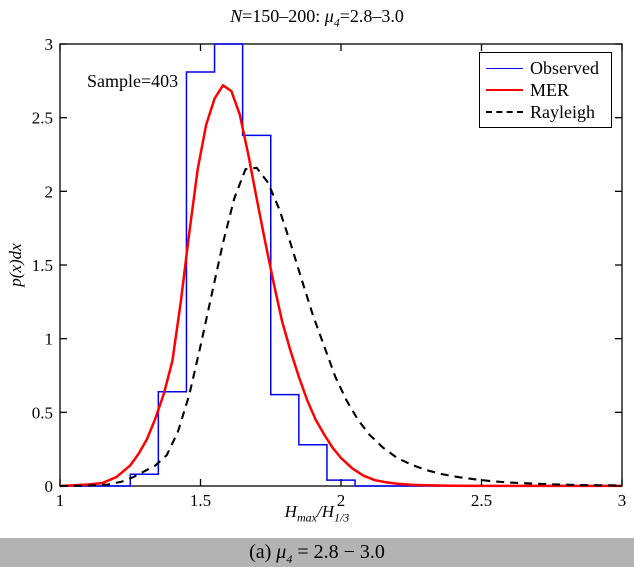 This screenshot has height=567, width=634. What do you see at coordinates (329, 16) in the screenshot?
I see `title-mu: μ` at bounding box center [329, 16].